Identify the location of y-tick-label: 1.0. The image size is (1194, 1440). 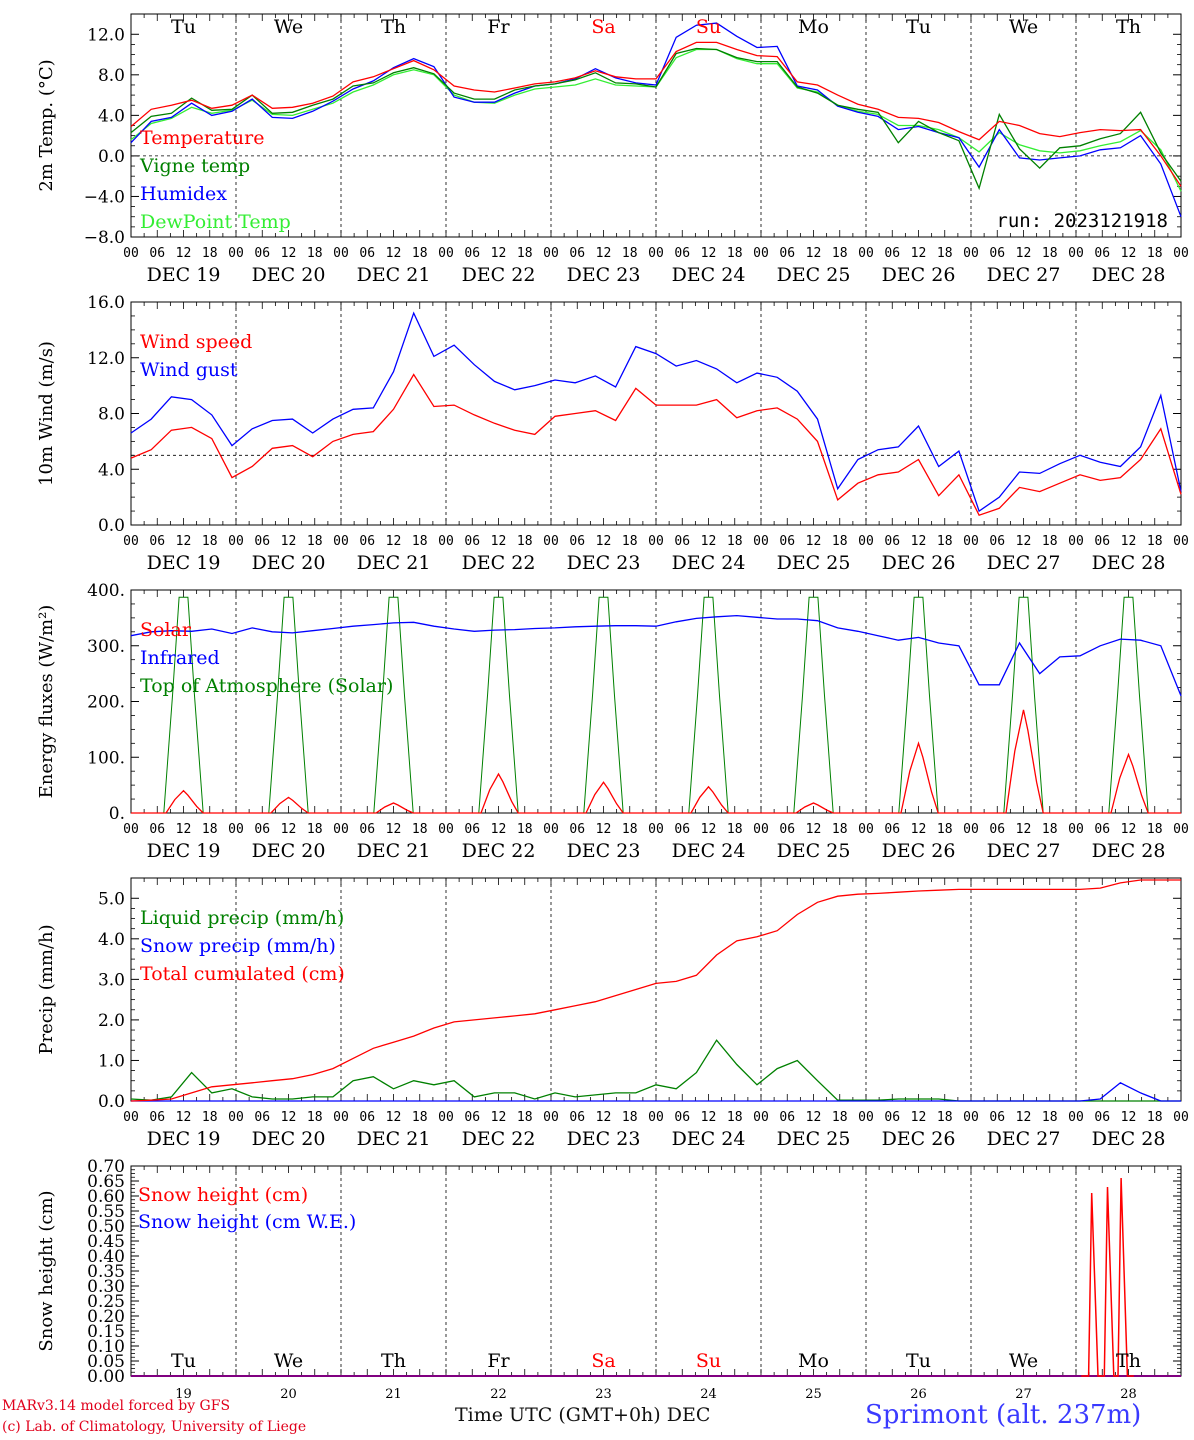
(111, 1061).